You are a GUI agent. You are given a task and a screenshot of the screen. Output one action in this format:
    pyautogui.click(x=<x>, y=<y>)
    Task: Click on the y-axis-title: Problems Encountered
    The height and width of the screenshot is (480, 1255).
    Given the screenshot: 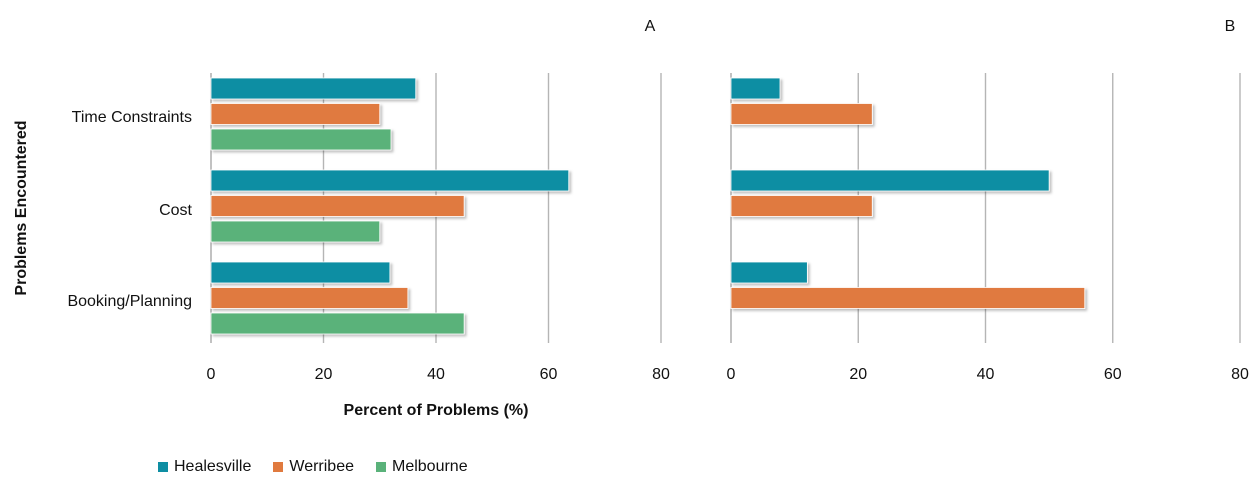 What is the action you would take?
    pyautogui.click(x=21, y=207)
    